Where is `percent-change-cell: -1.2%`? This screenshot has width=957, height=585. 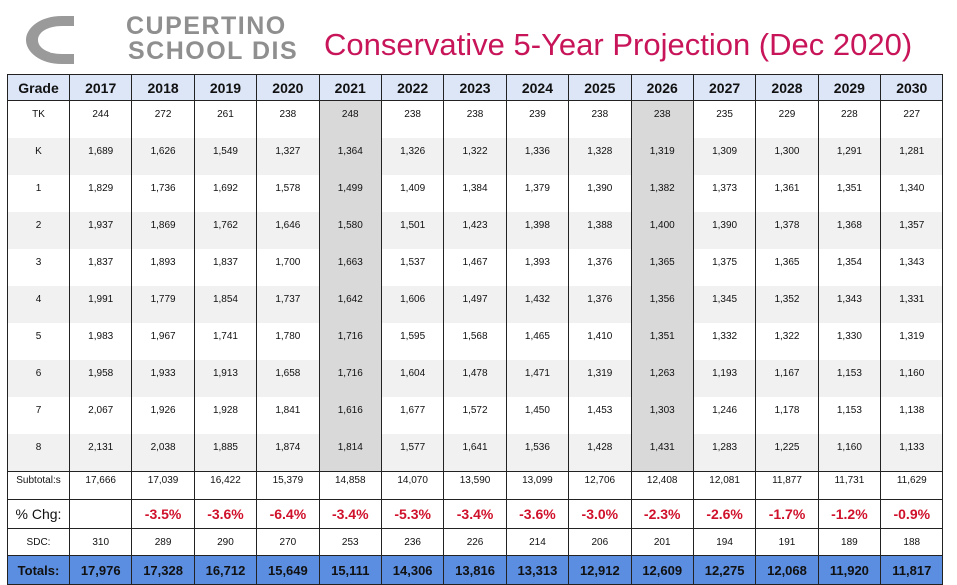 percent-change-cell: -1.2% is located at coordinates (849, 514).